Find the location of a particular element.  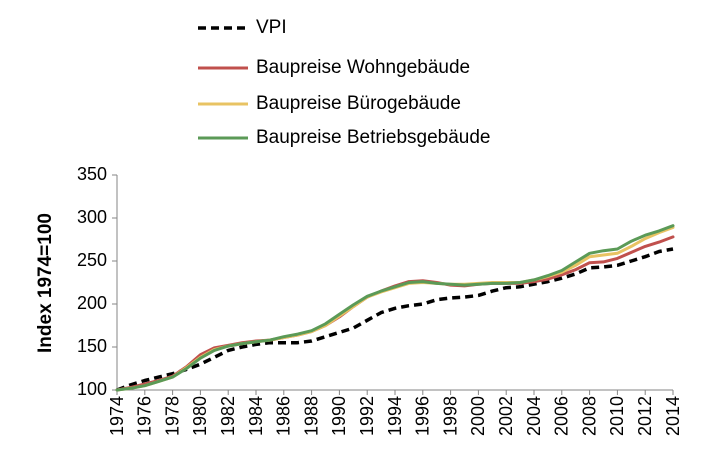

x-tick-label: 2014 is located at coordinates (673, 416).